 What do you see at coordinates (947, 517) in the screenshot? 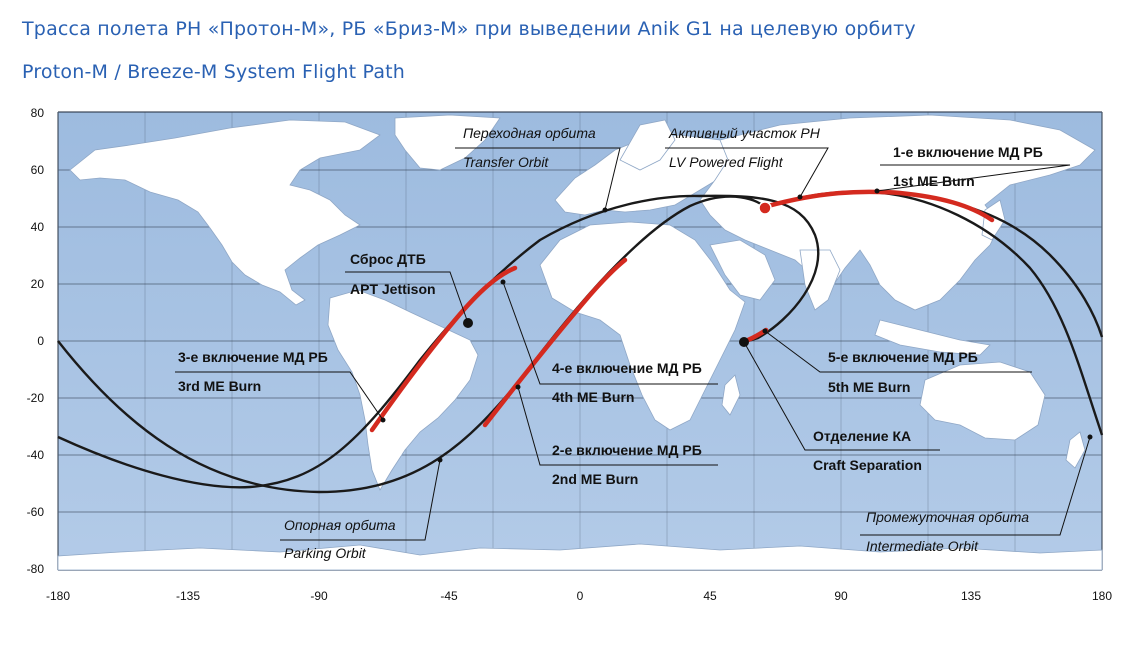
I see `intermediate-orbit-label-ru: Промежуточная орбита` at bounding box center [947, 517].